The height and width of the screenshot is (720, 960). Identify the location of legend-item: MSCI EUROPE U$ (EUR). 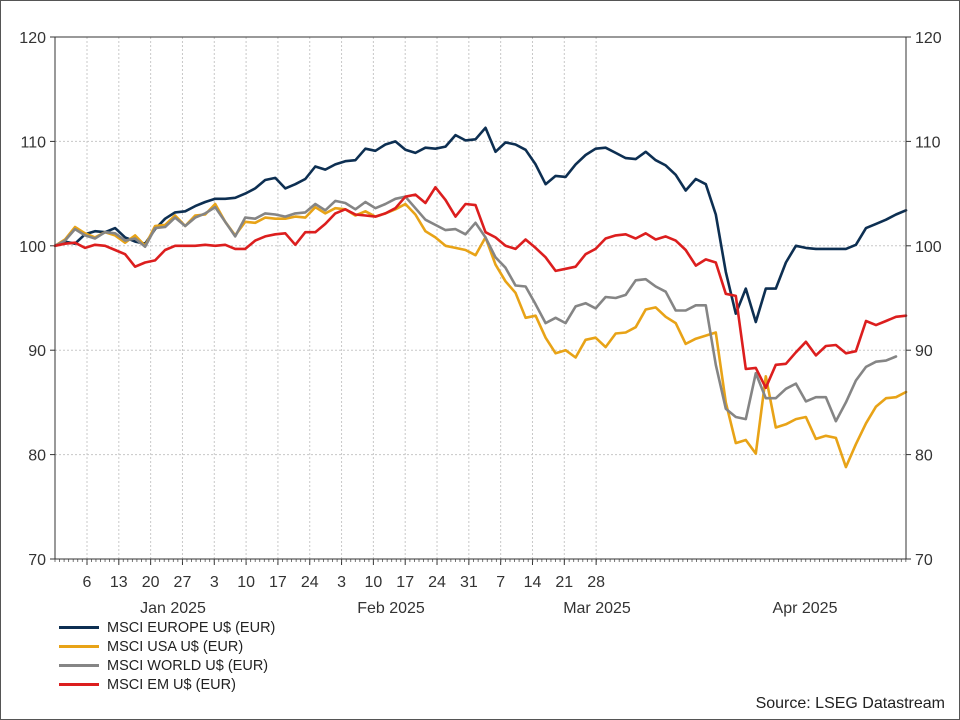
(167, 627).